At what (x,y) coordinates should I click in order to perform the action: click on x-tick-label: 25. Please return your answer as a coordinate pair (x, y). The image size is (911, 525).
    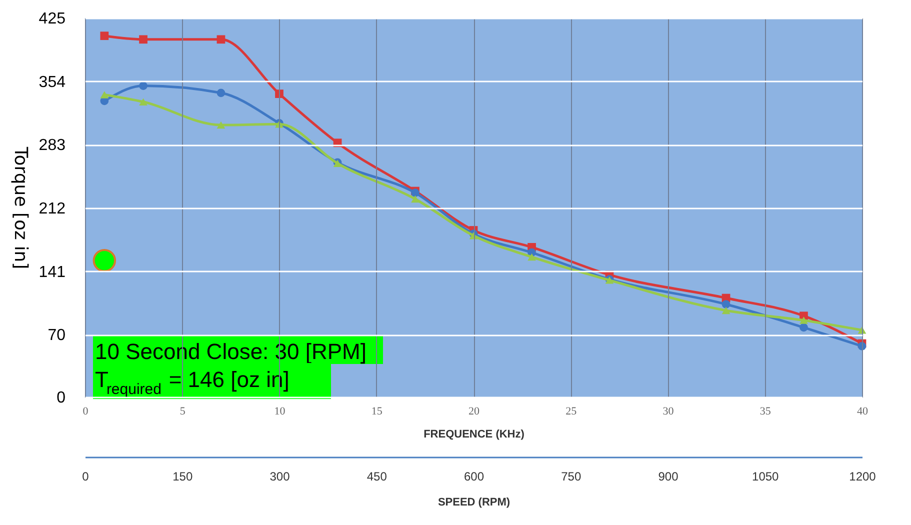
    Looking at the image, I should click on (572, 412).